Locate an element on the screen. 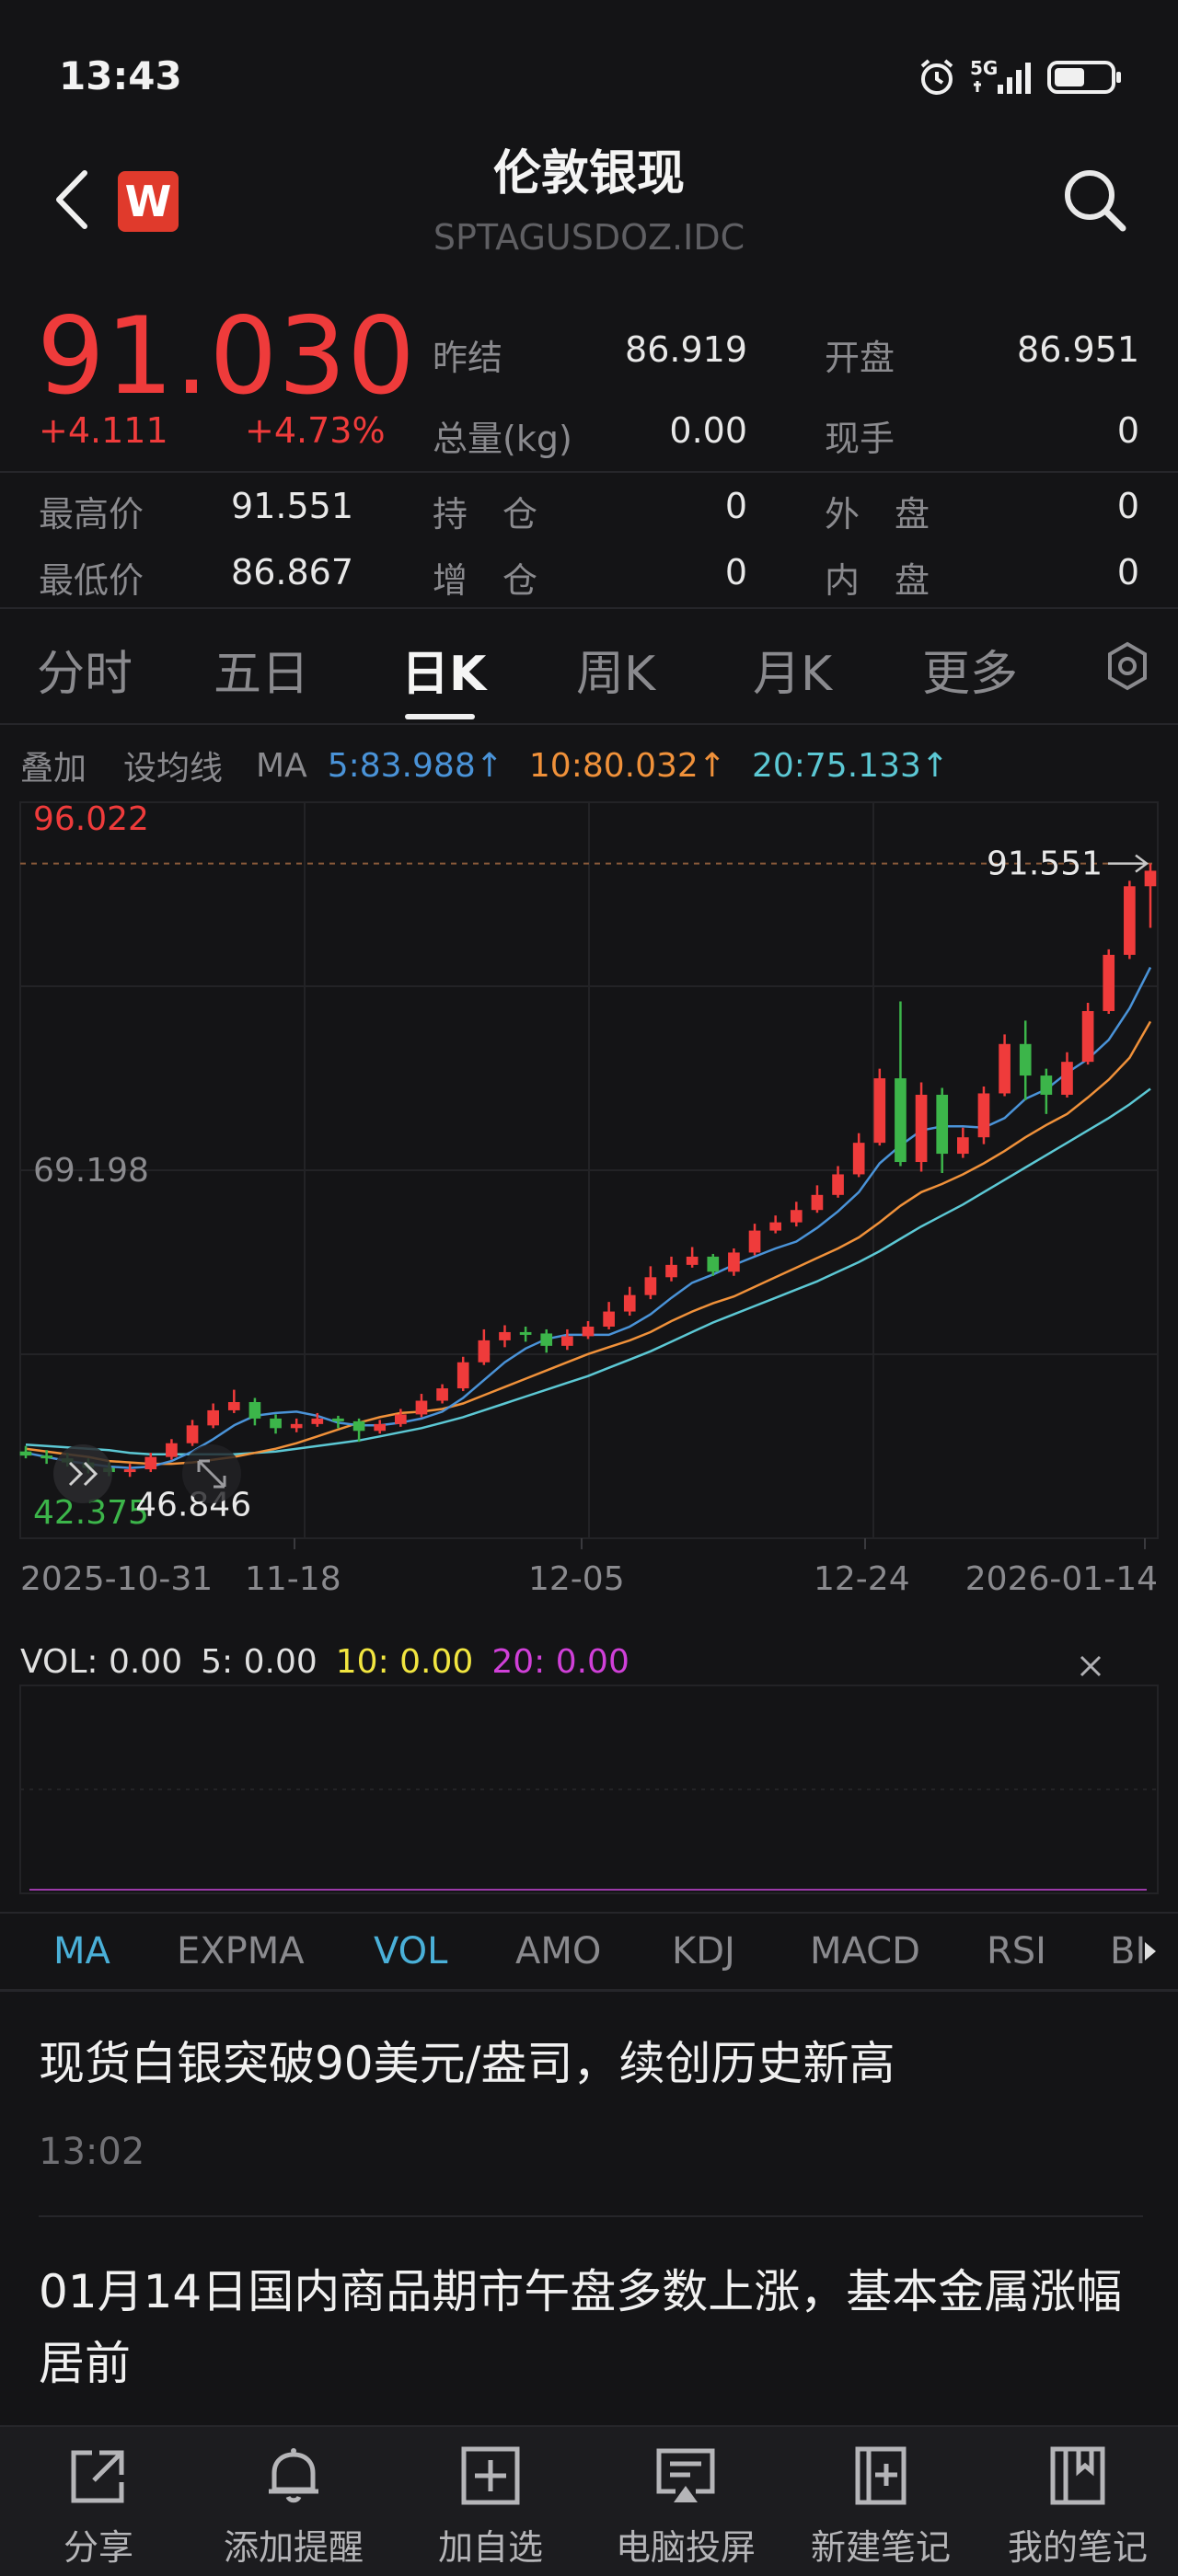  current-hand-label: 现手 is located at coordinates (860, 439).